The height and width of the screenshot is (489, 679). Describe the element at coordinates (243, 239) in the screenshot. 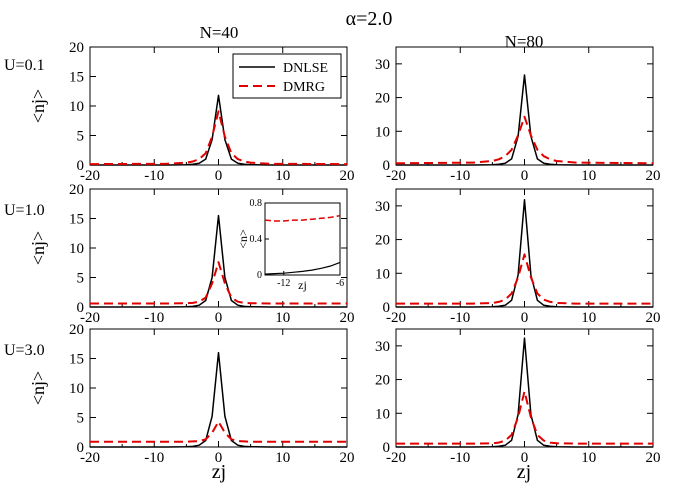

I see `inset-y-axis-label: <n>` at that location.